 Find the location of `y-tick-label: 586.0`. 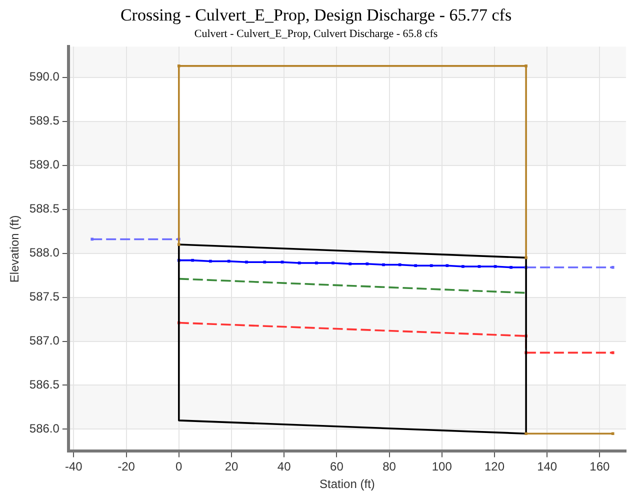

y-tick-label: 586.0 is located at coordinates (44, 429).